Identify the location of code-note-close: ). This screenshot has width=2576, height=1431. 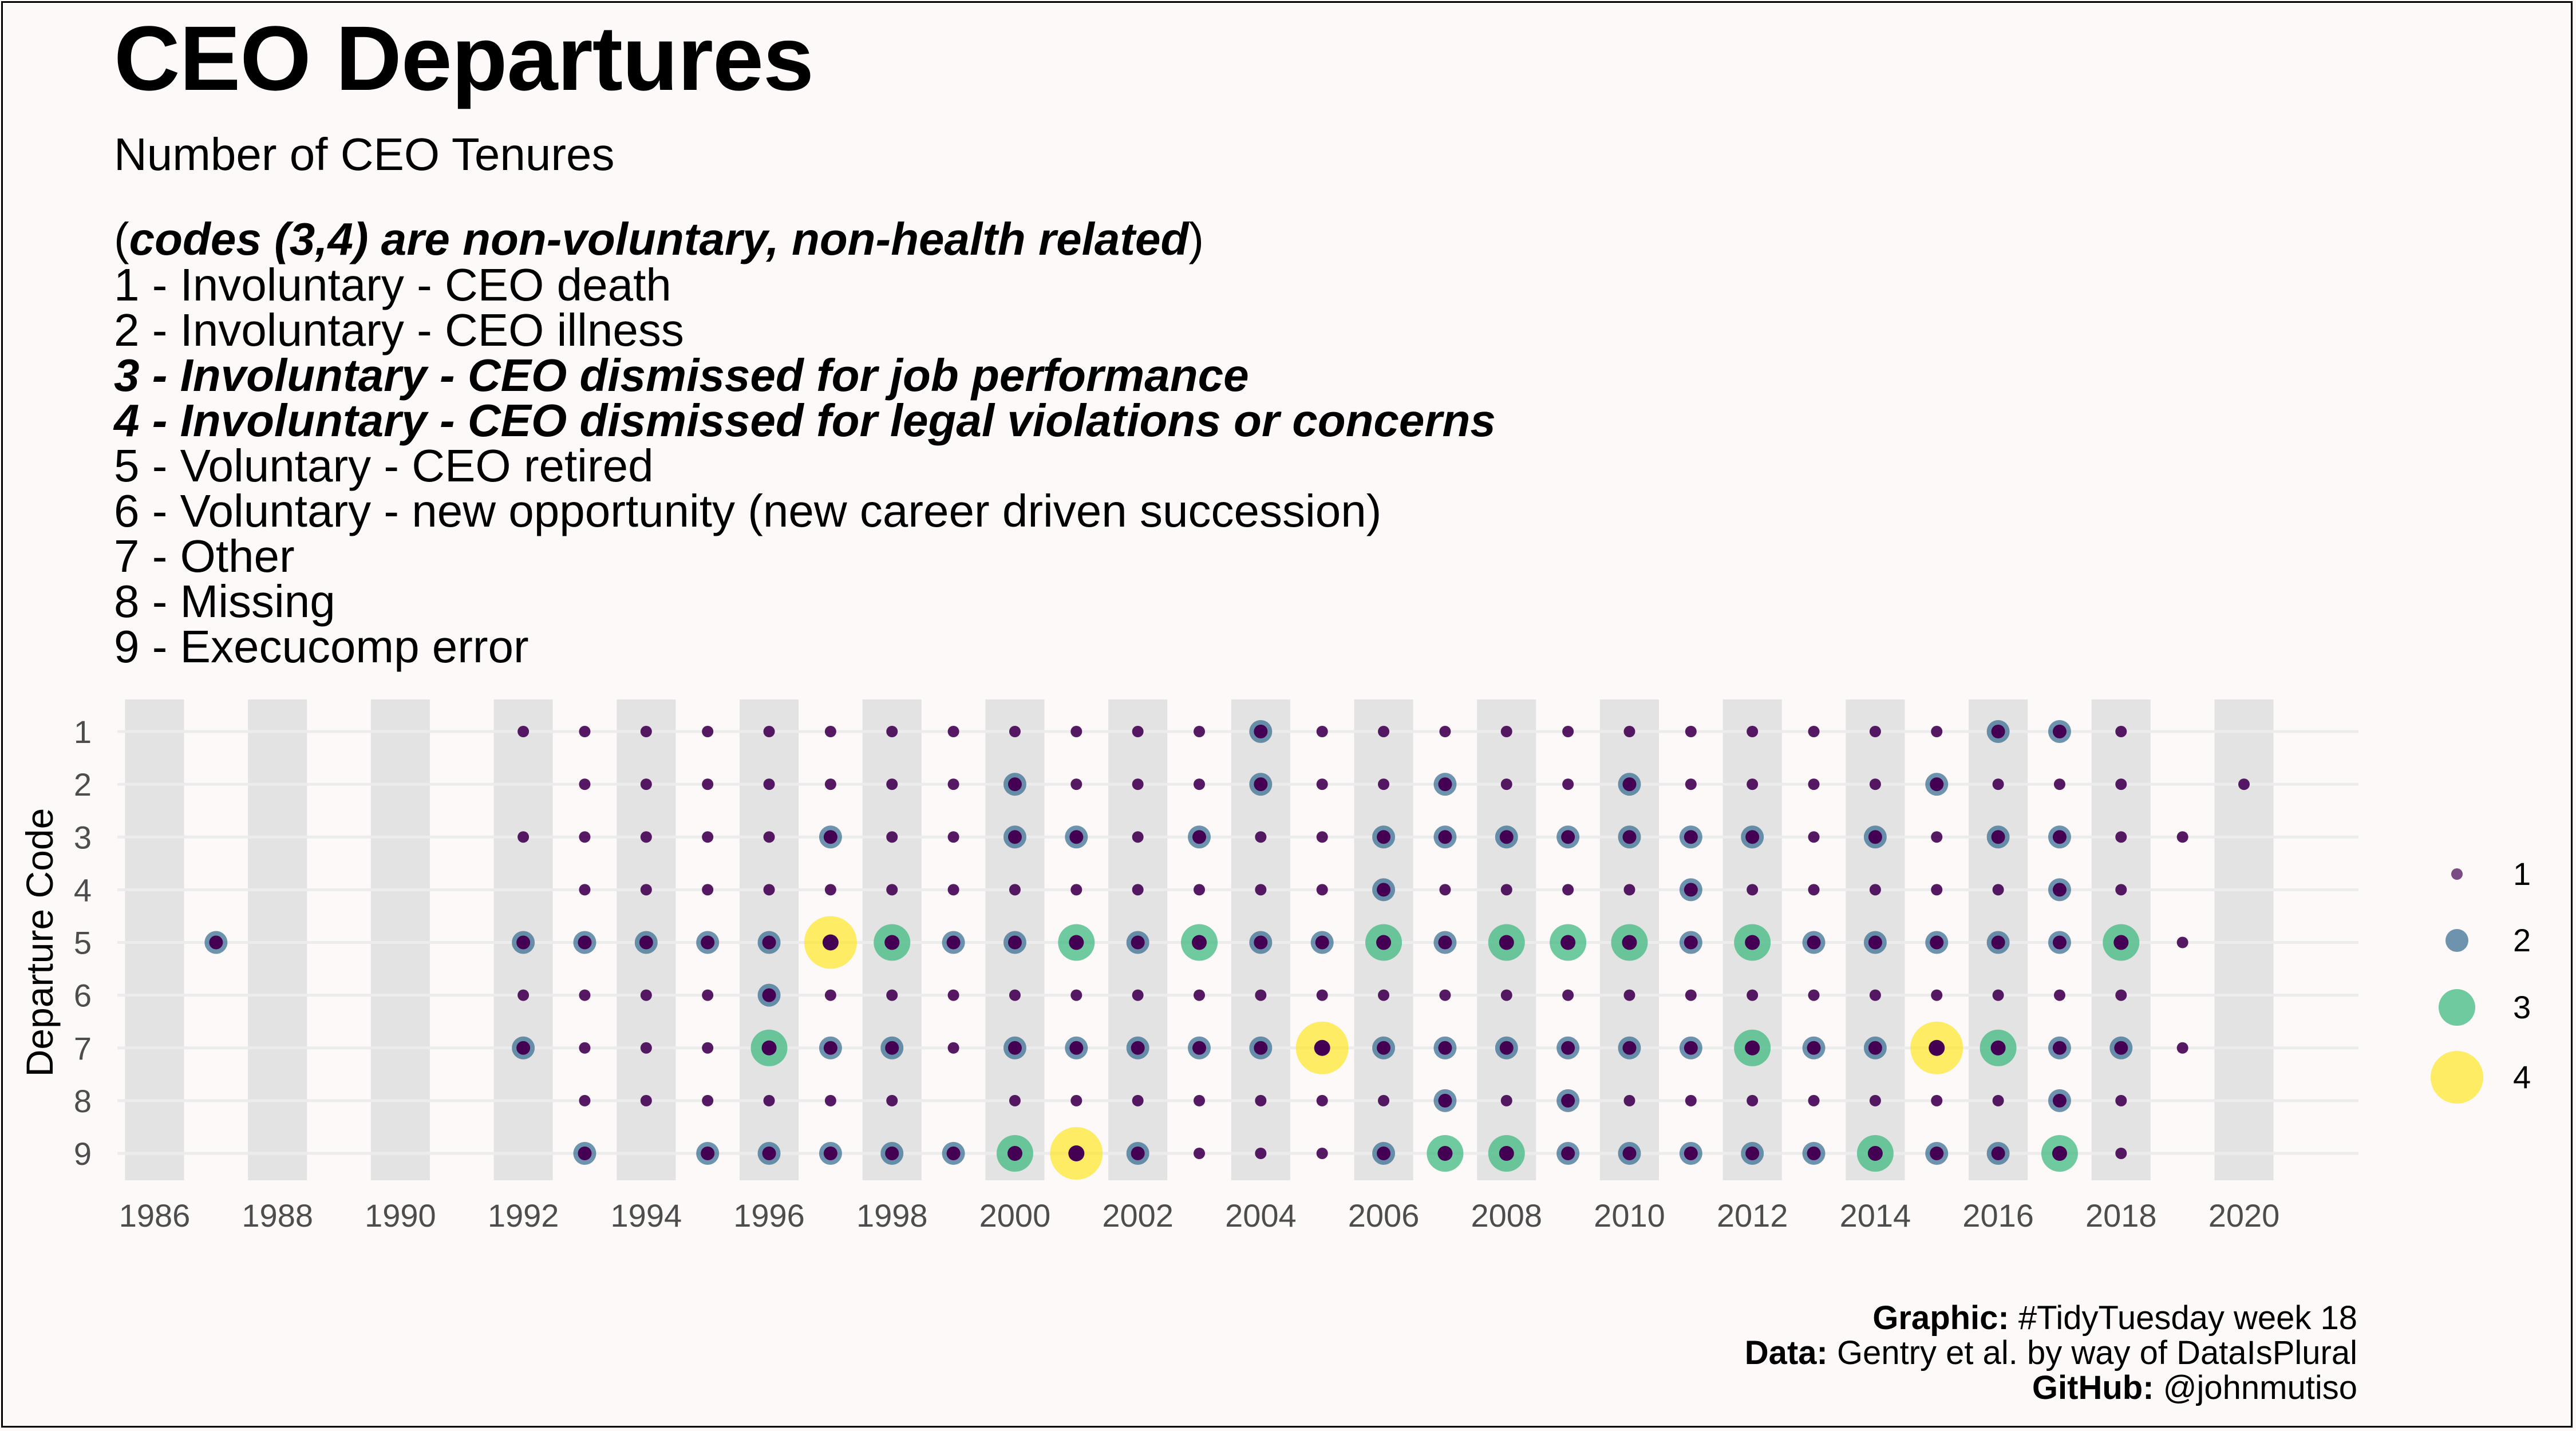
(1196, 239).